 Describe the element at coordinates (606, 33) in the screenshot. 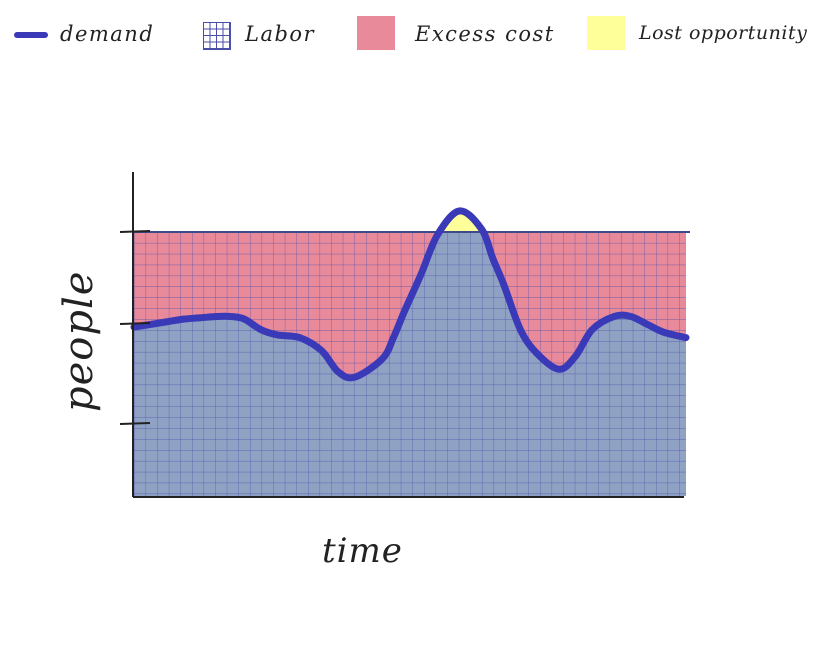

I see `legend-swatch-lost-opportunity` at that location.